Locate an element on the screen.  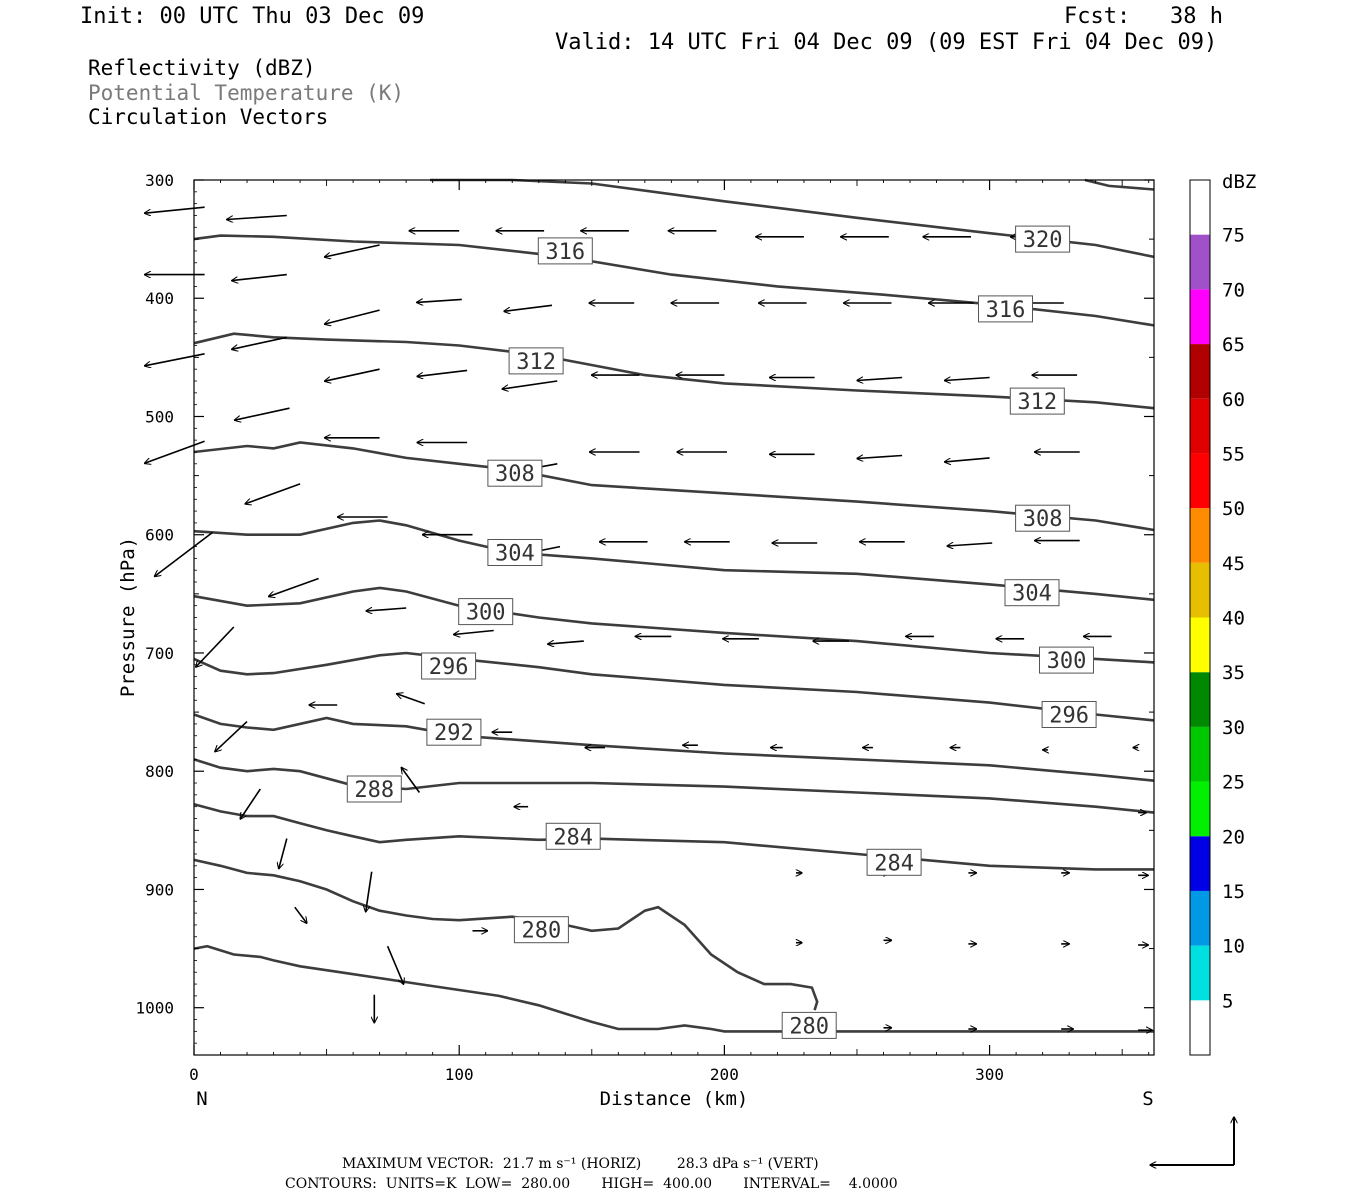
x-tick-label-100: 100 is located at coordinates (459, 1074).